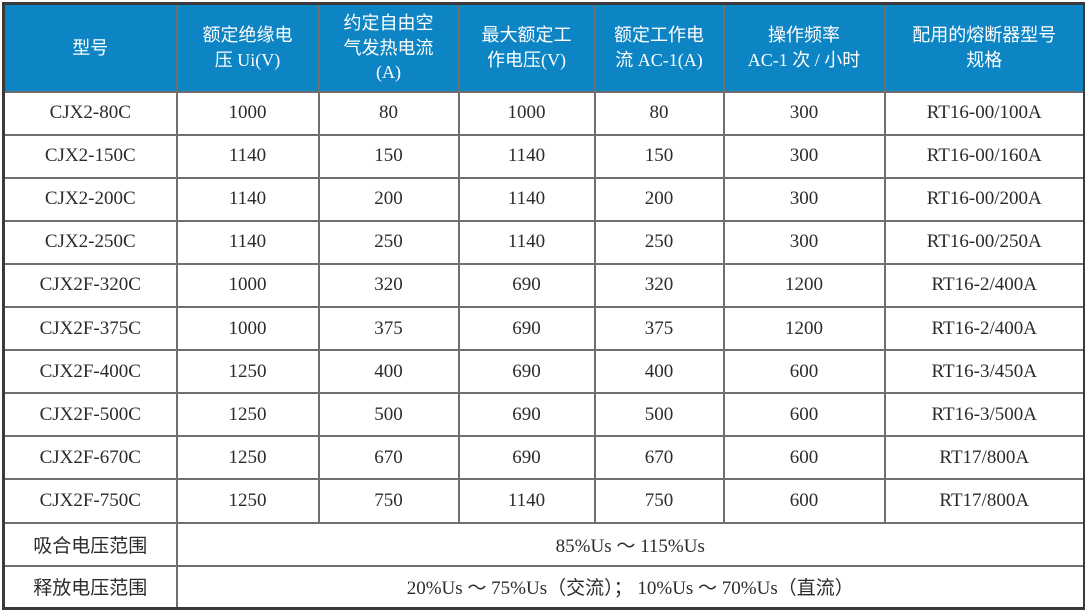 The height and width of the screenshot is (614, 1085). I want to click on model-cell: CJX2-150C, so click(90, 156).